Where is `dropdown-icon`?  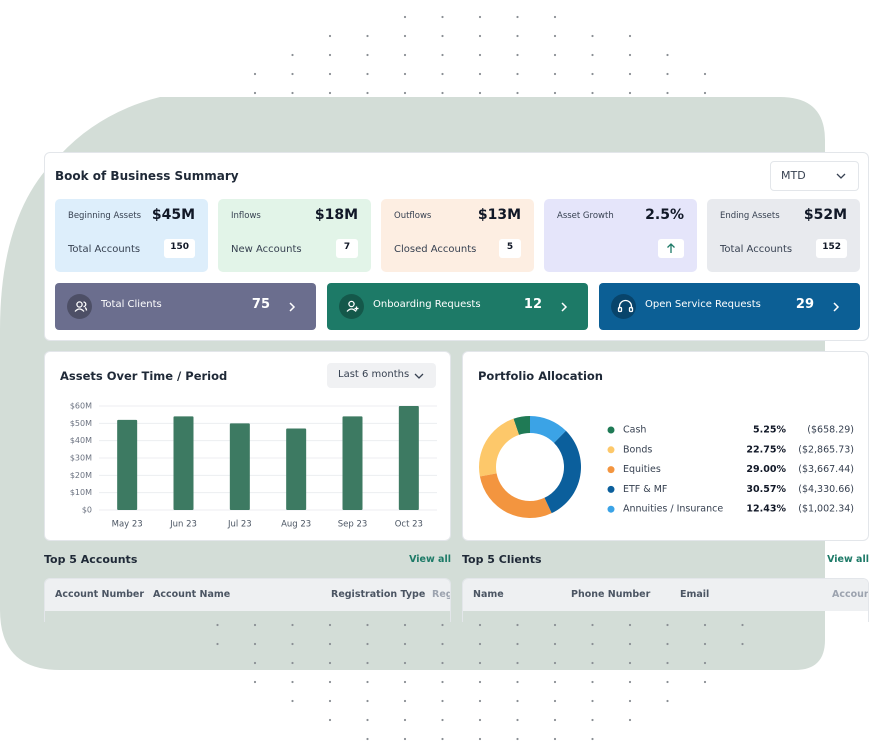
dropdown-icon is located at coordinates (419, 376).